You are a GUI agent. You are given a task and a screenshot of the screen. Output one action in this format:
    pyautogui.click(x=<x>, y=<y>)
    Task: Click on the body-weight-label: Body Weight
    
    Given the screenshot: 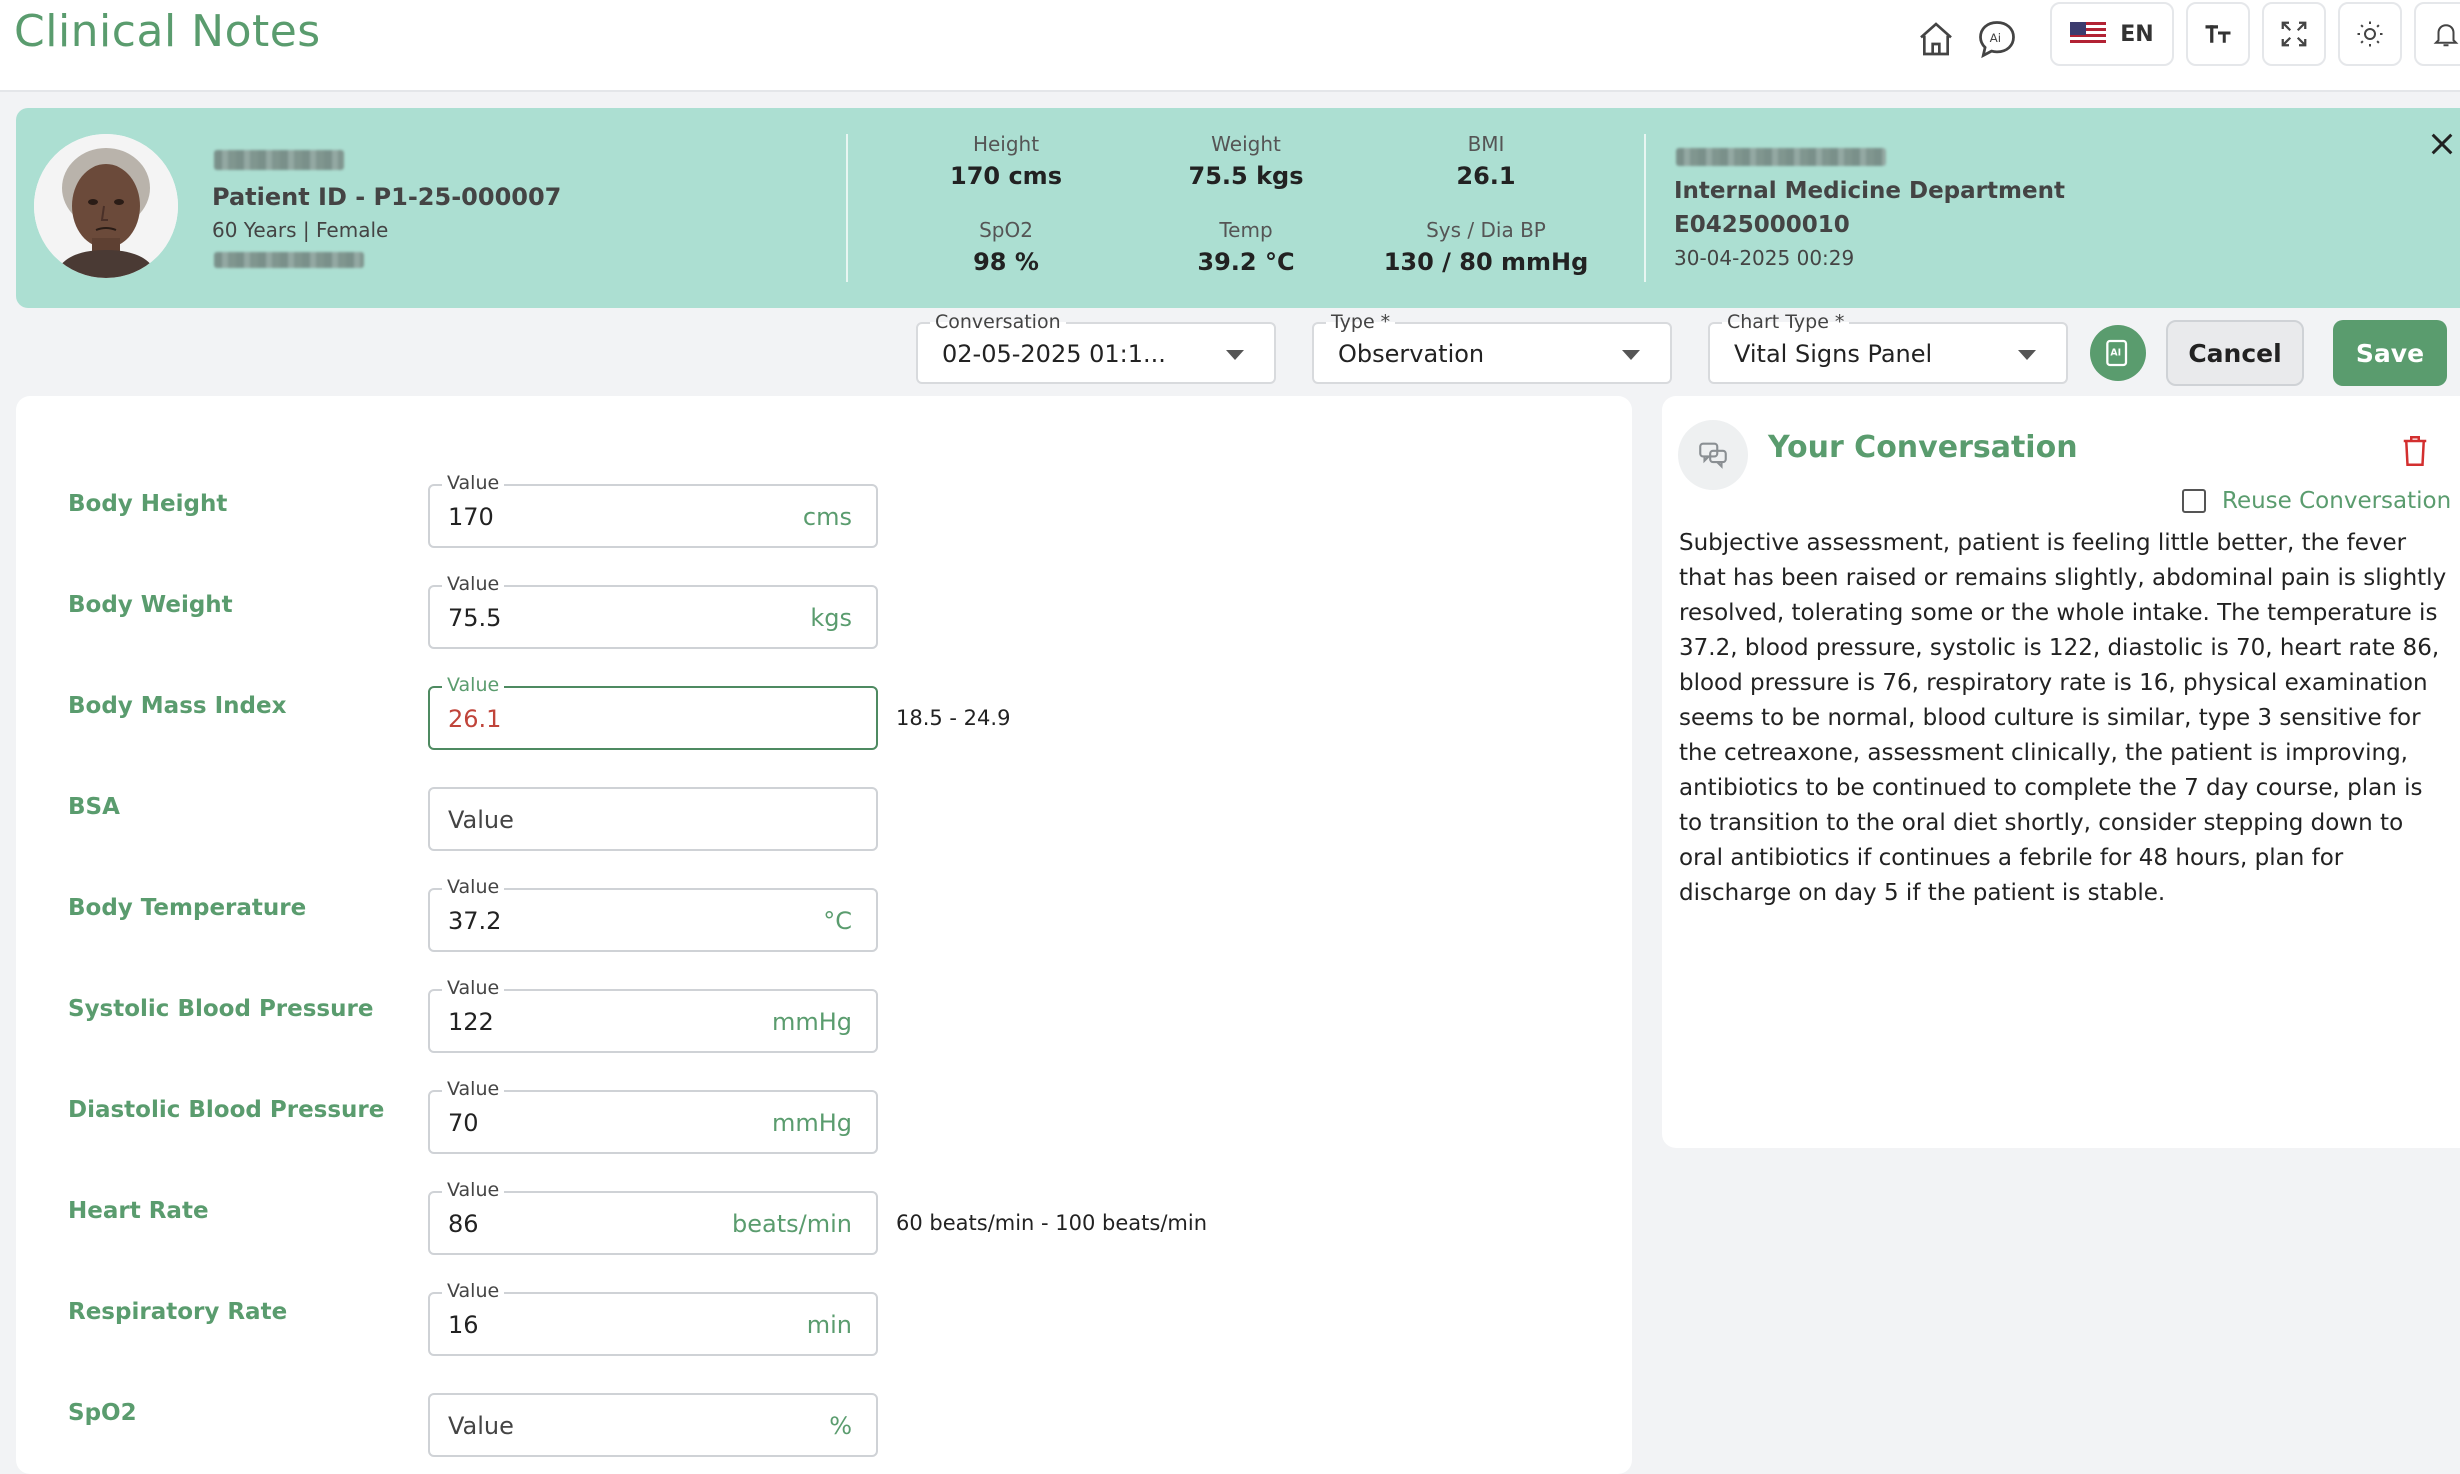 What is the action you would take?
    pyautogui.click(x=150, y=605)
    